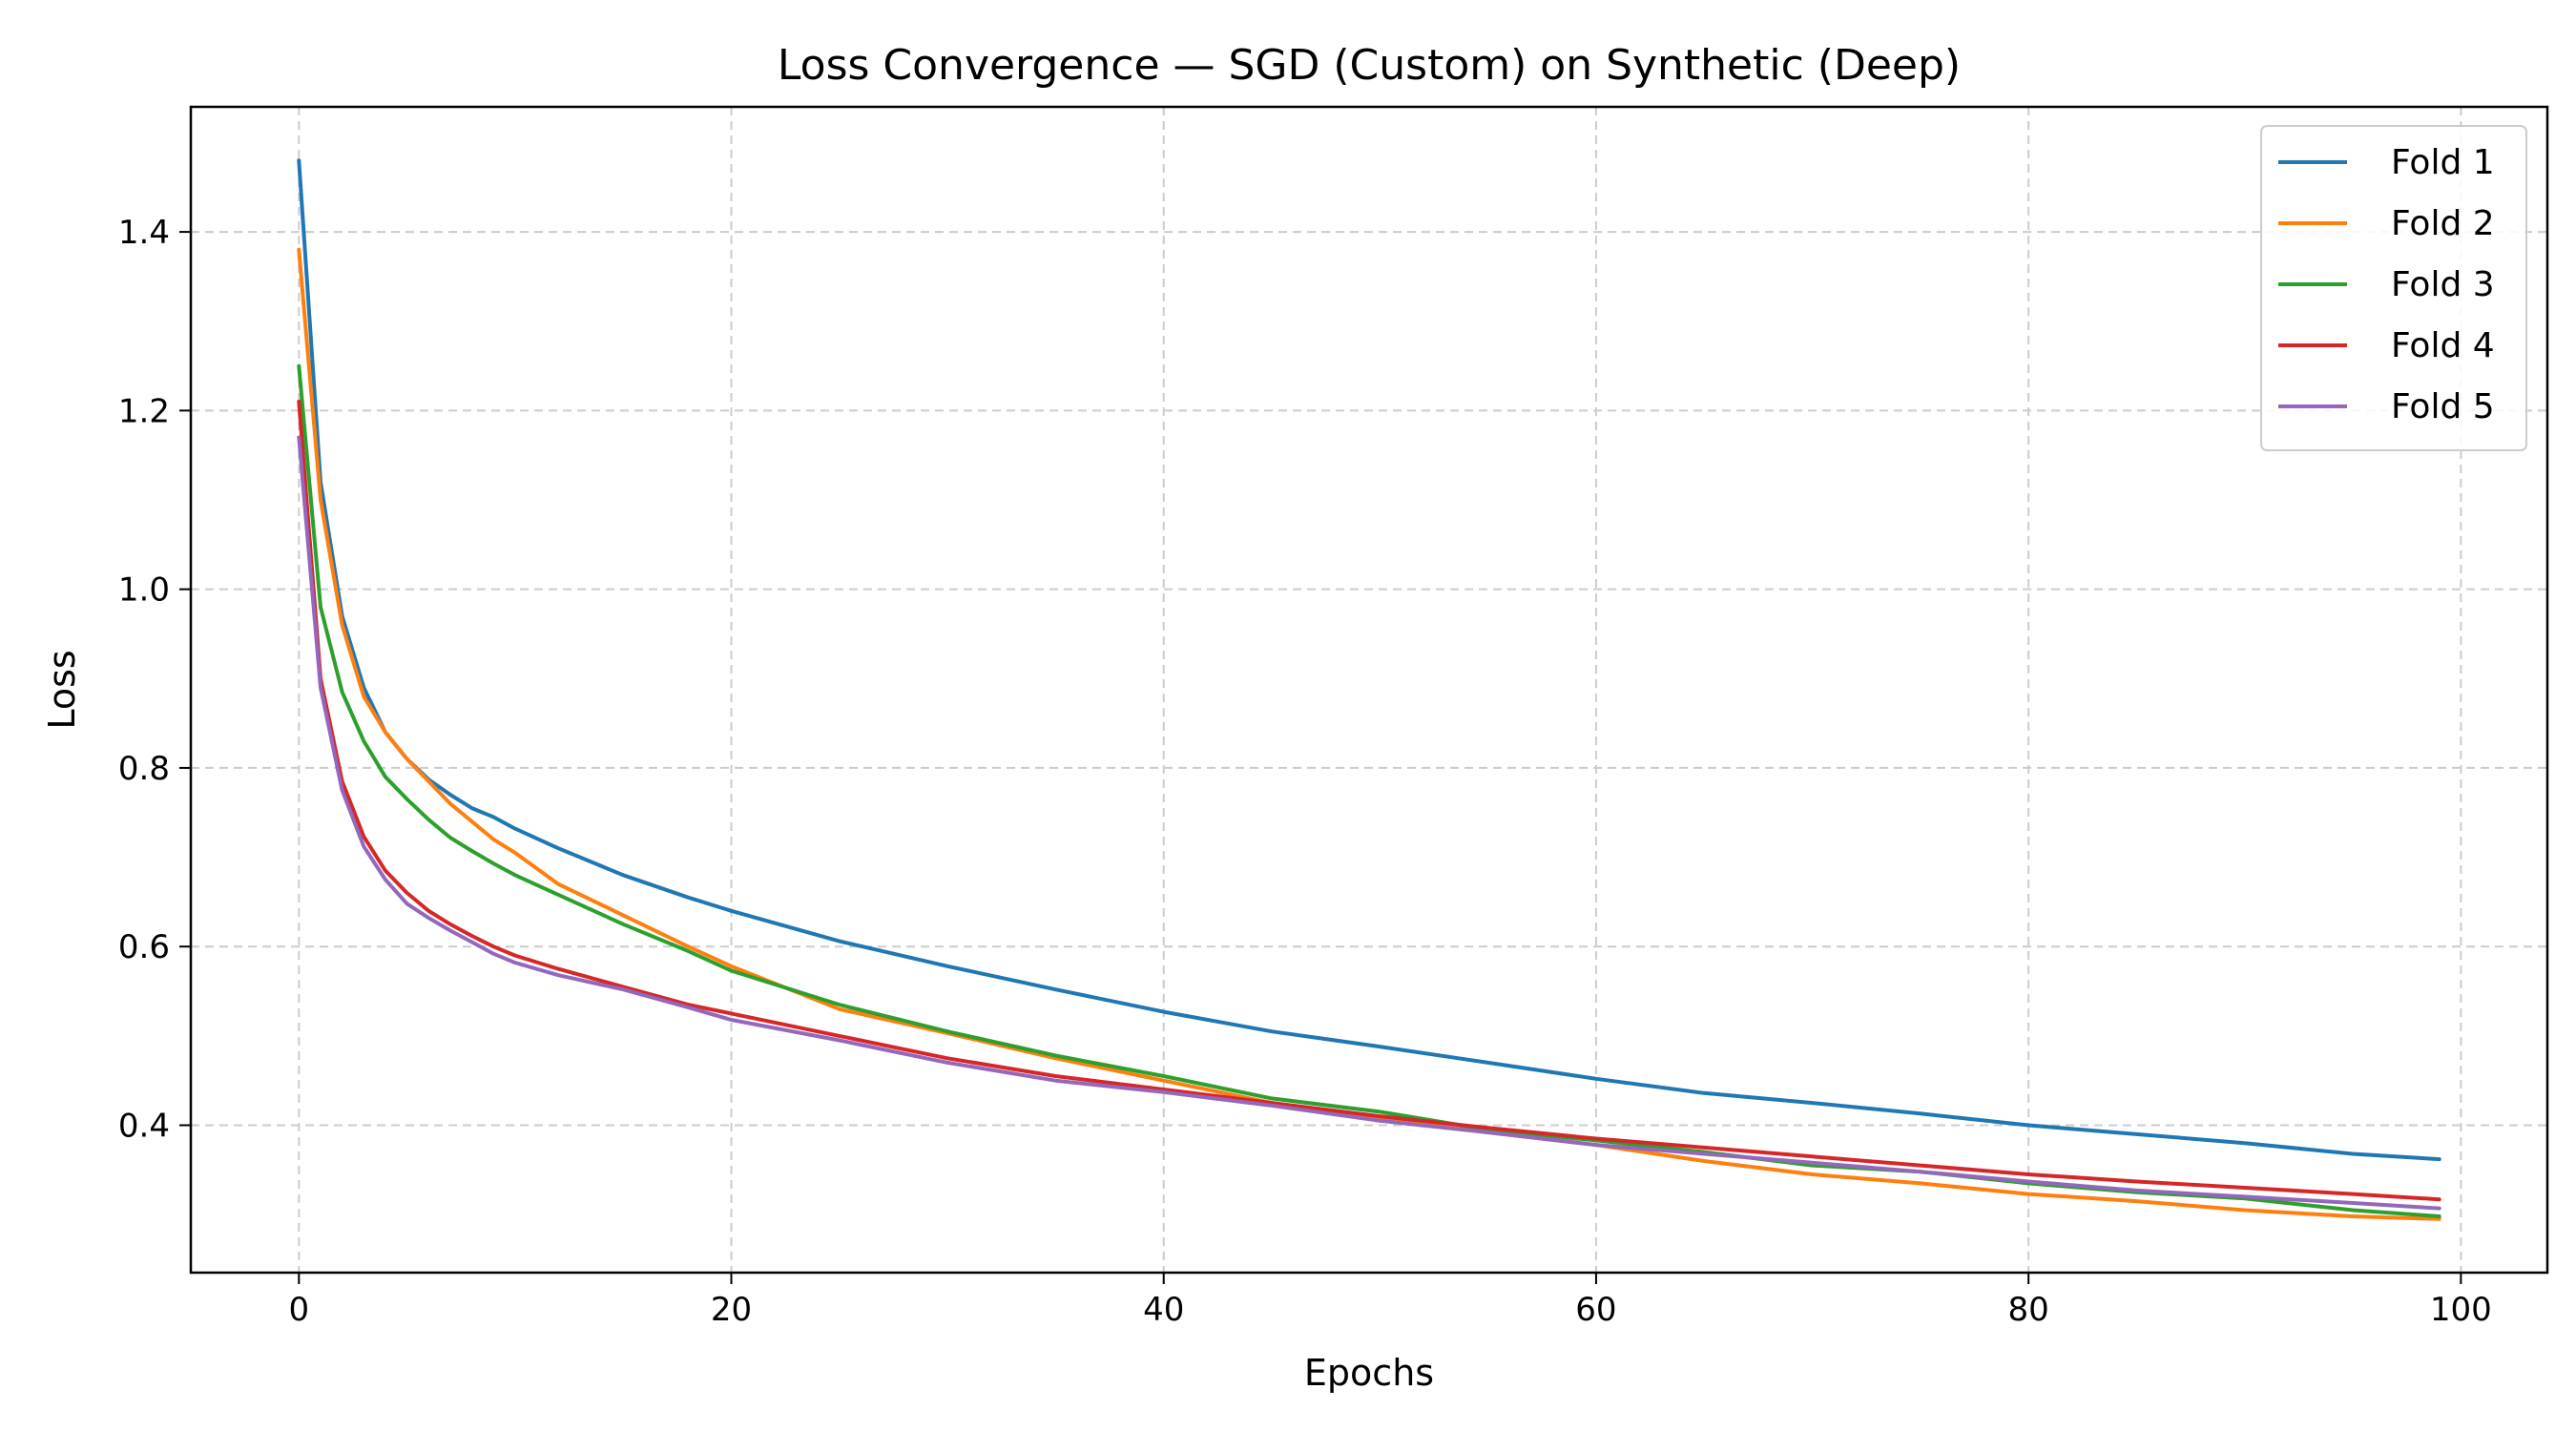  I want to click on legend: Fold 1 Fold 2 Fold 3 Fold 4 Fold 5, so click(2393, 288).